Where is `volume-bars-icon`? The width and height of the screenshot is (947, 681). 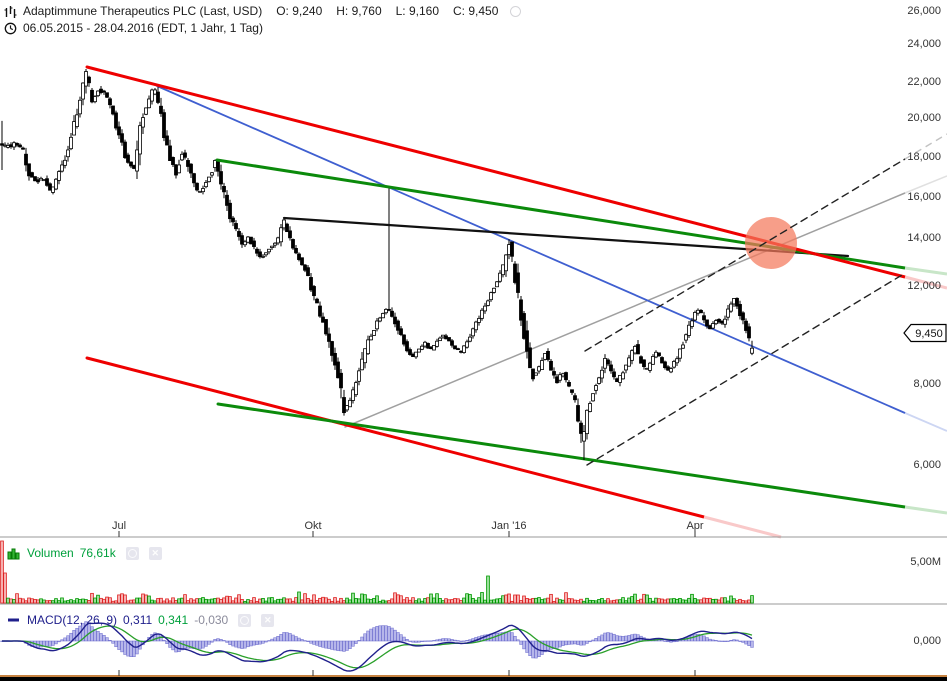
volume-bars-icon is located at coordinates (14, 553).